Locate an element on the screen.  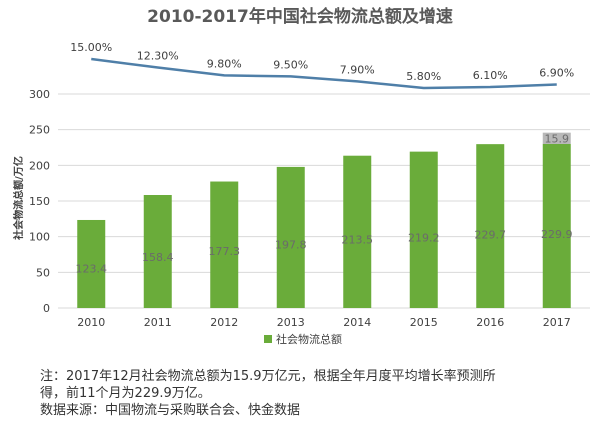
x-tick-label: 2015 is located at coordinates (424, 322).